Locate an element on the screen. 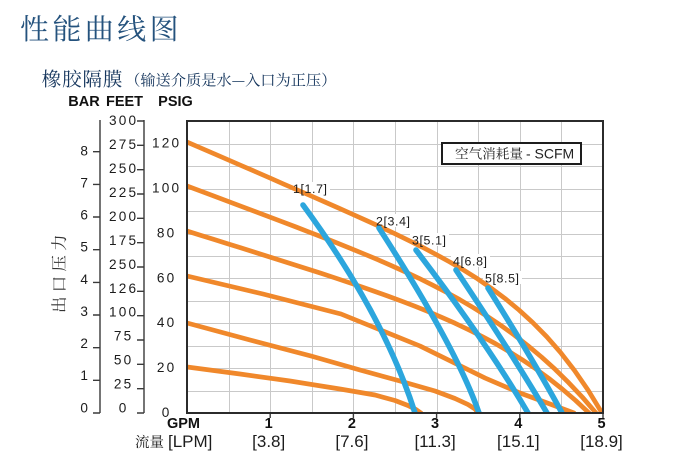 The image size is (696, 462). svg-text: 60 is located at coordinates (167, 277).